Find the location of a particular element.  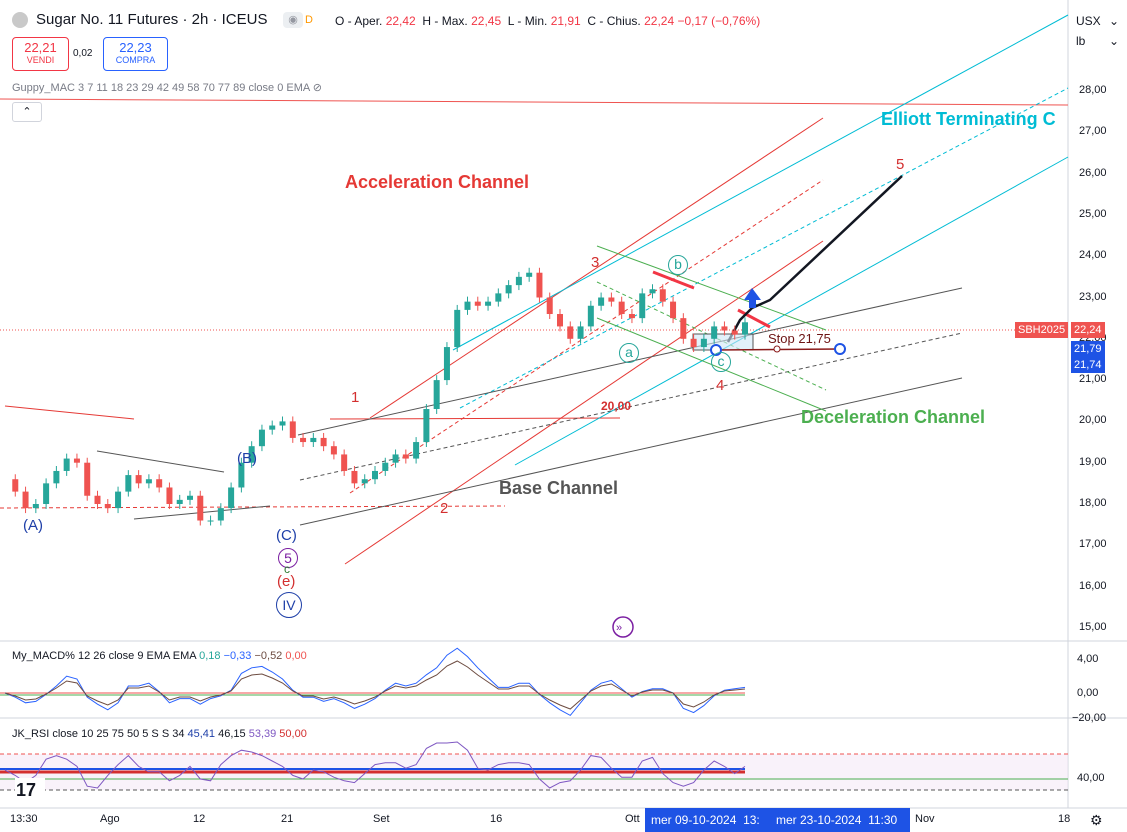

wave-5: 5 is located at coordinates (900, 164).